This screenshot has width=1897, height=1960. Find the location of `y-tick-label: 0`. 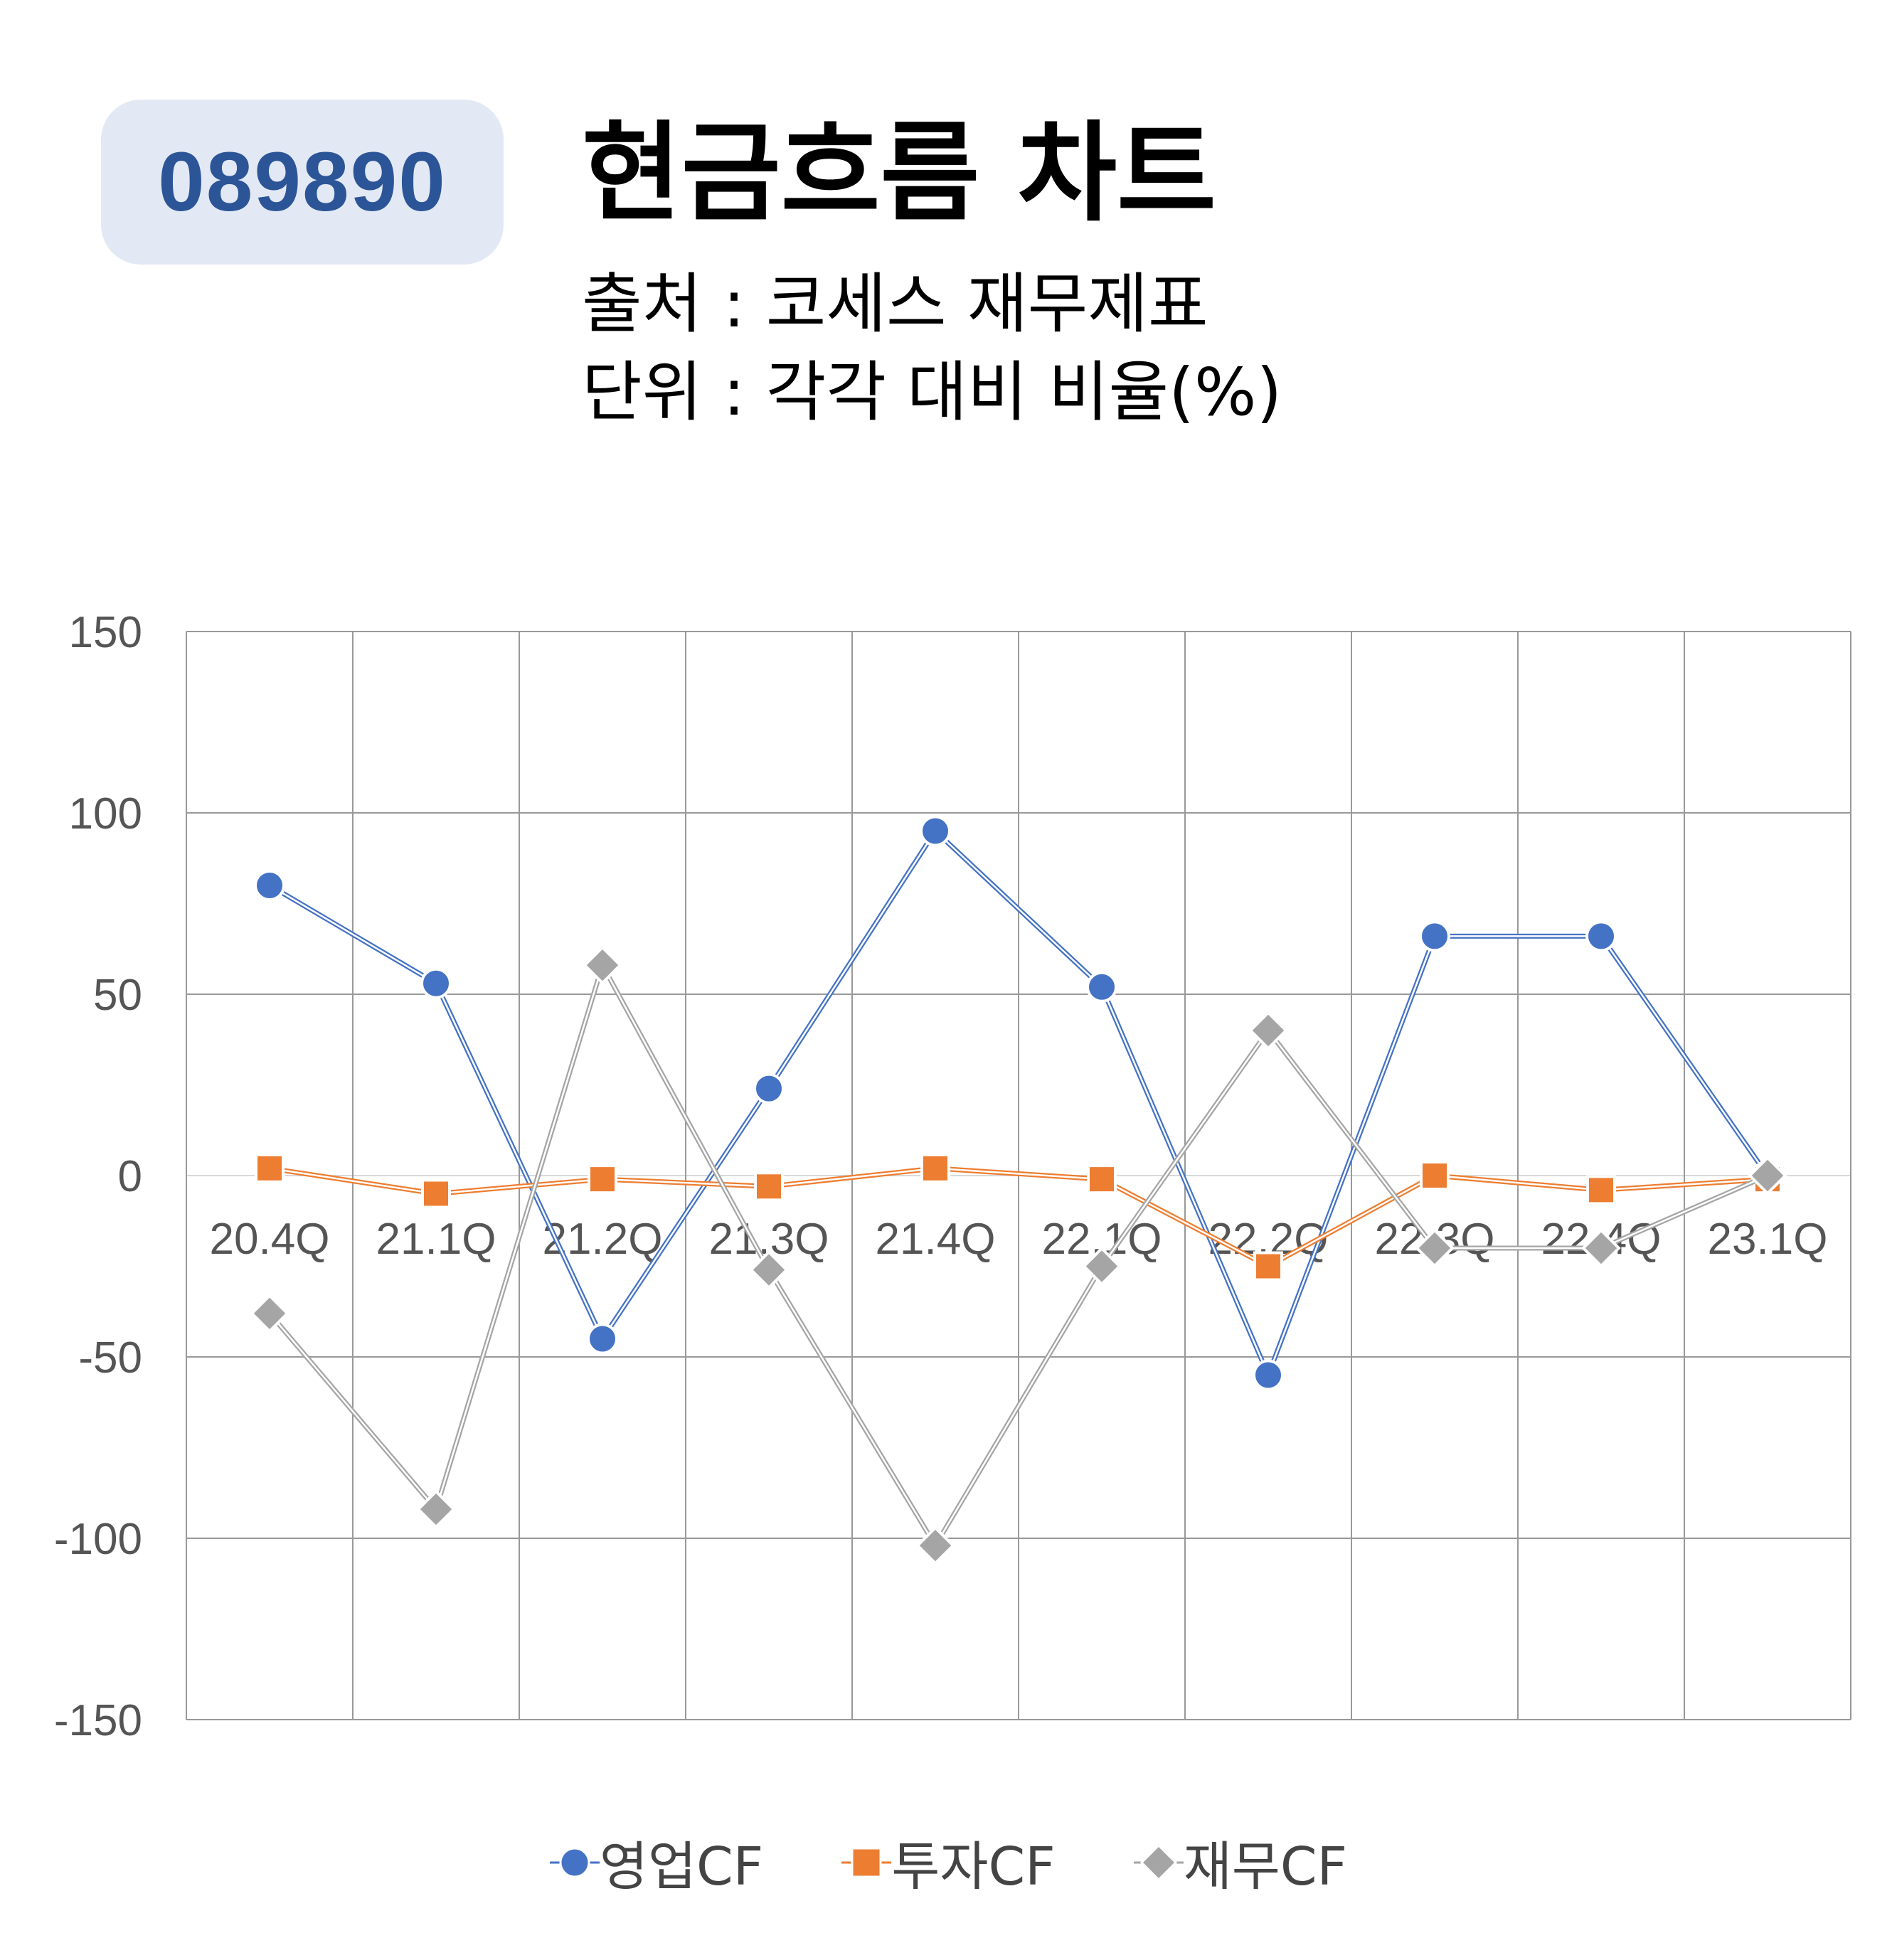

y-tick-label: 0 is located at coordinates (130, 1176).